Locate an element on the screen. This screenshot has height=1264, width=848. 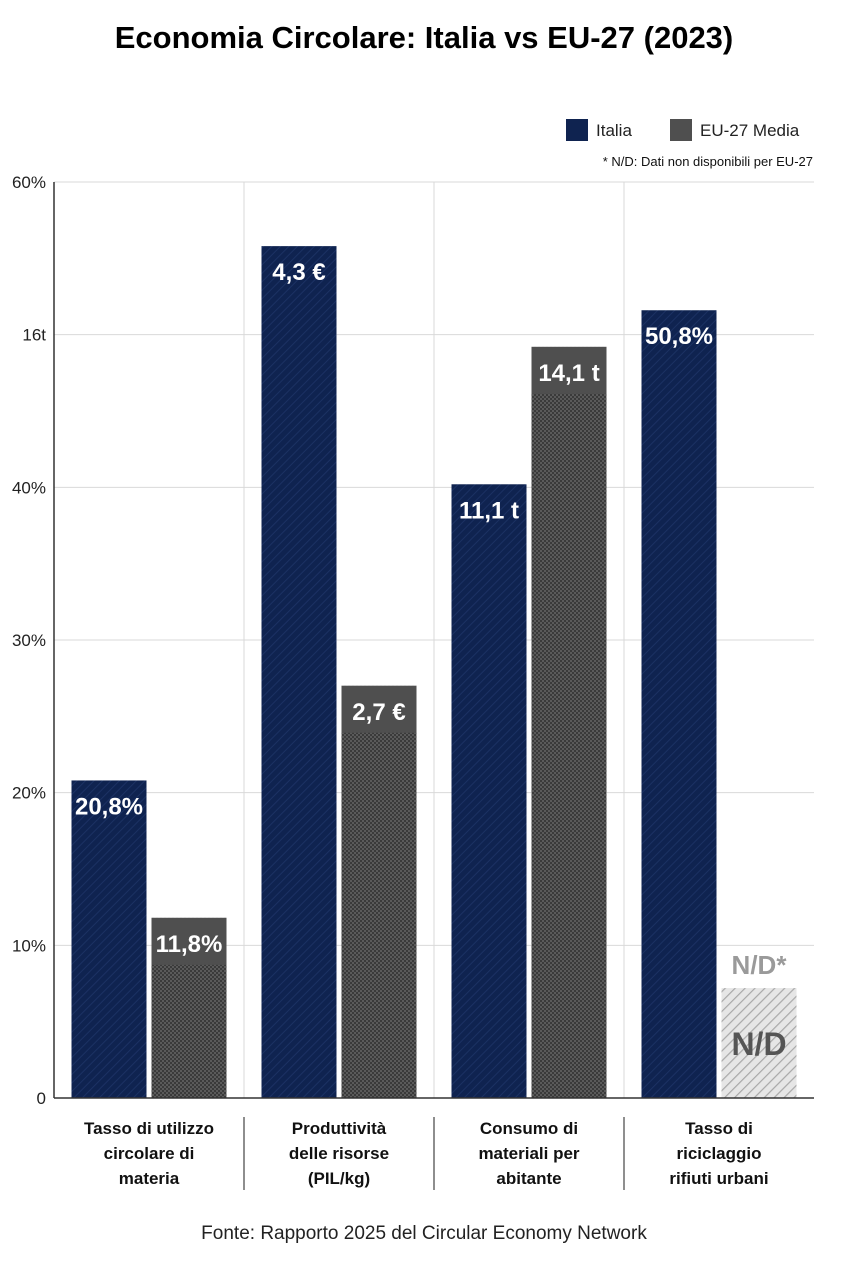
y-axis-ticks: 0 10% 20% 30% 40% 16t 60% is located at coordinates (29, 640).